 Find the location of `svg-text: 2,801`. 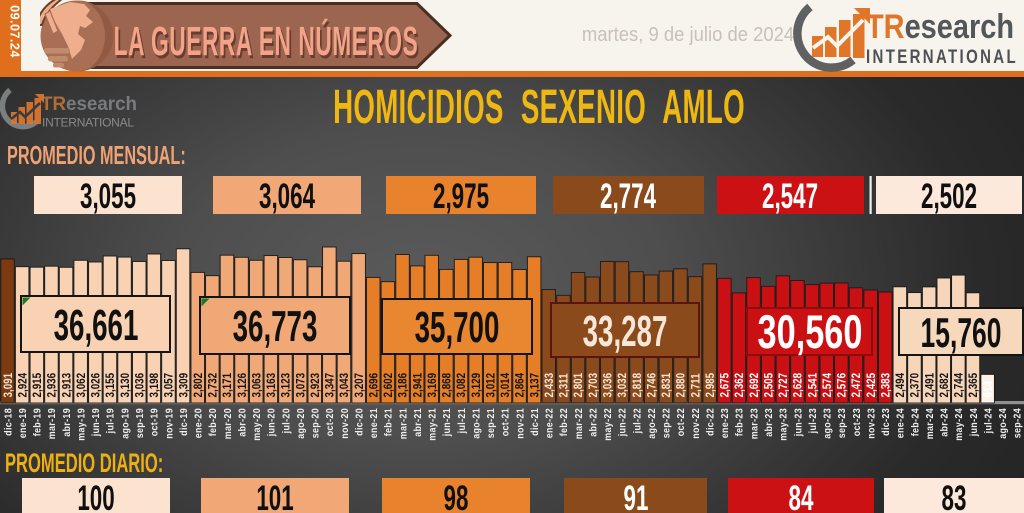

svg-text: 2,801 is located at coordinates (578, 385).